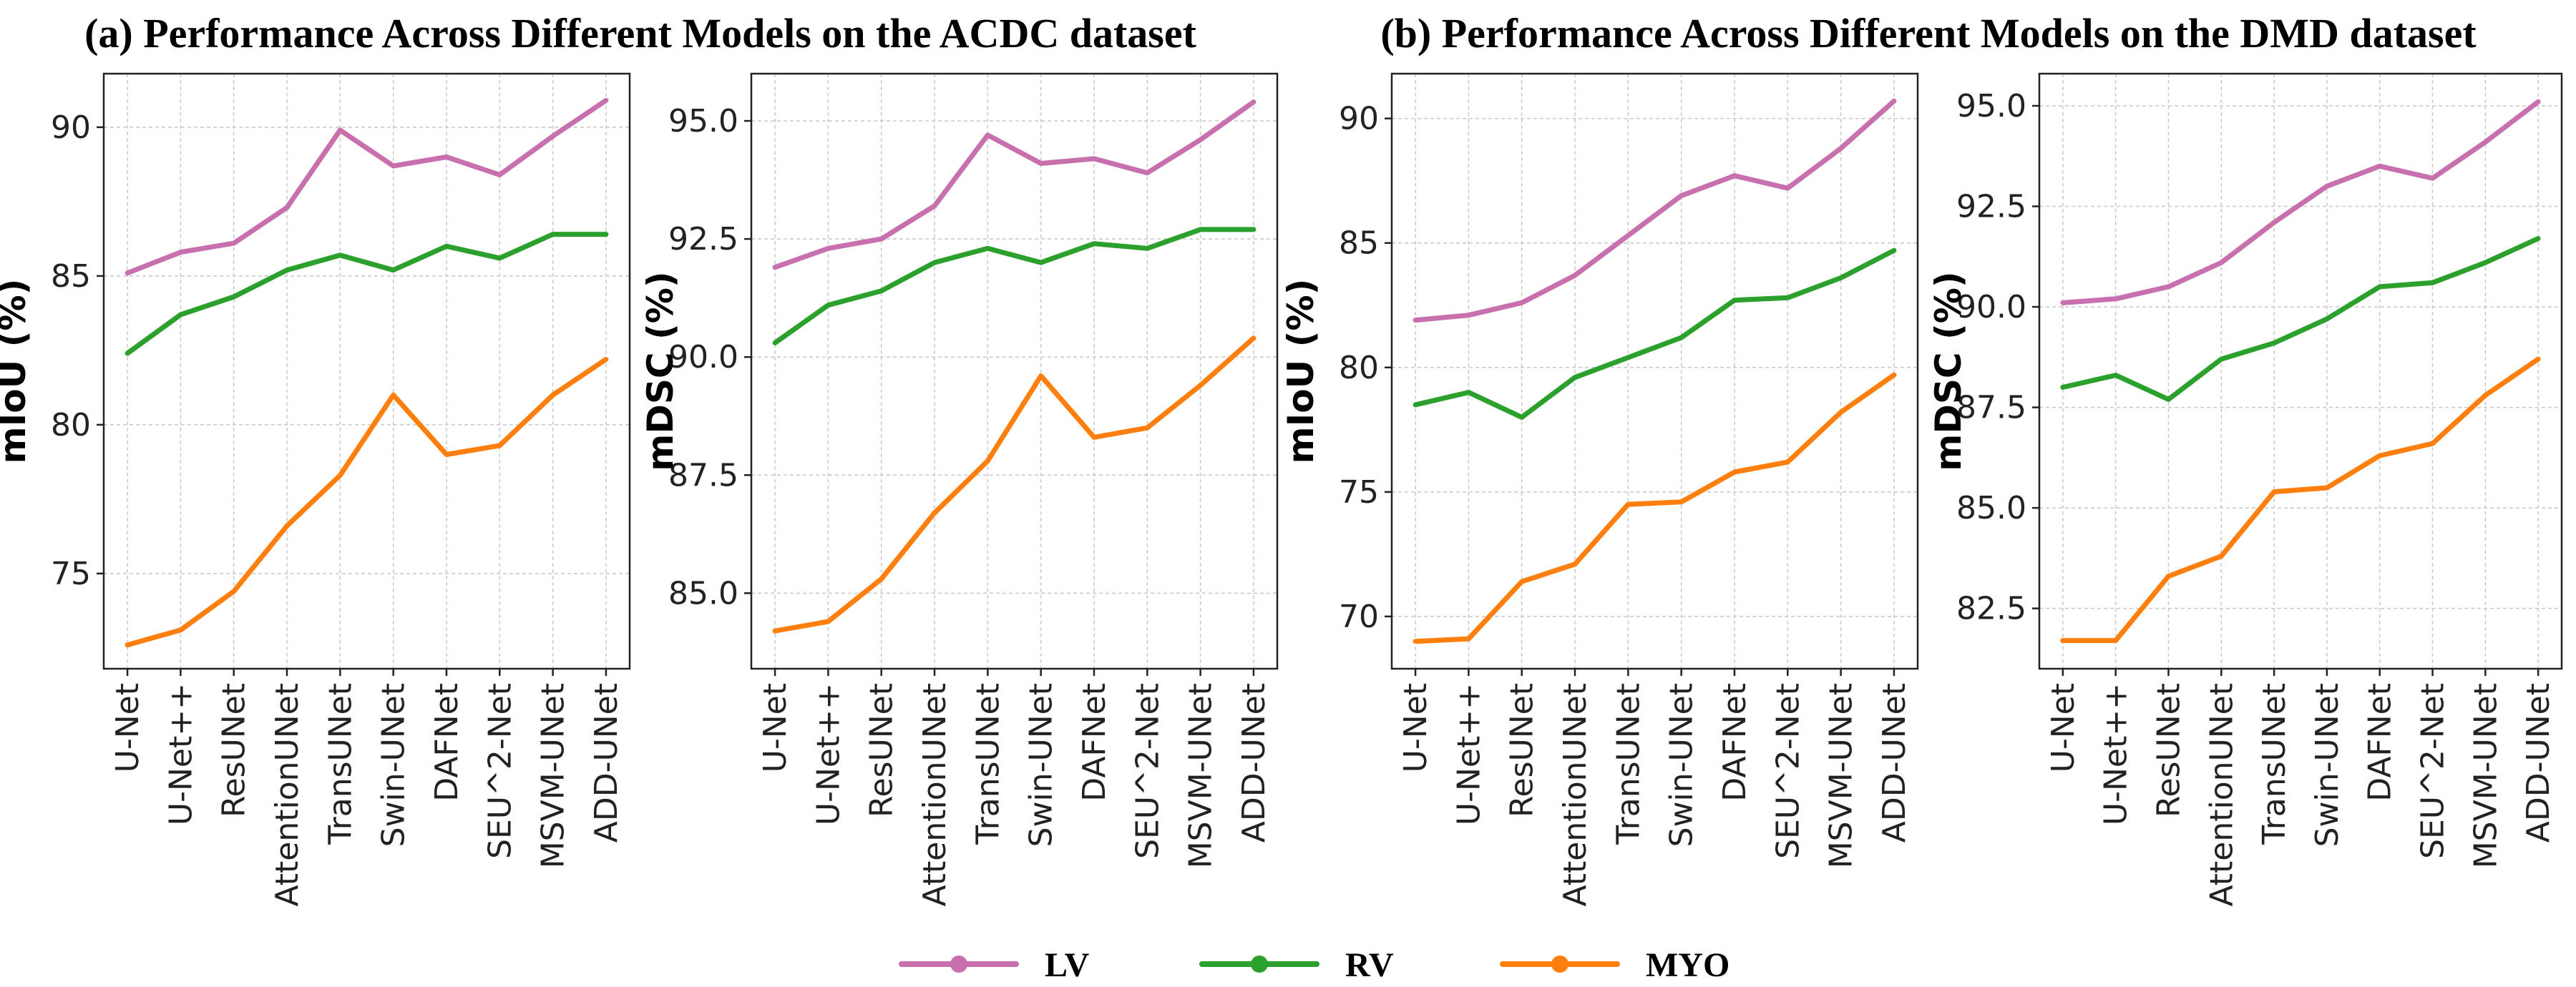  I want to click on y-tick-label: 70, so click(1359, 617).